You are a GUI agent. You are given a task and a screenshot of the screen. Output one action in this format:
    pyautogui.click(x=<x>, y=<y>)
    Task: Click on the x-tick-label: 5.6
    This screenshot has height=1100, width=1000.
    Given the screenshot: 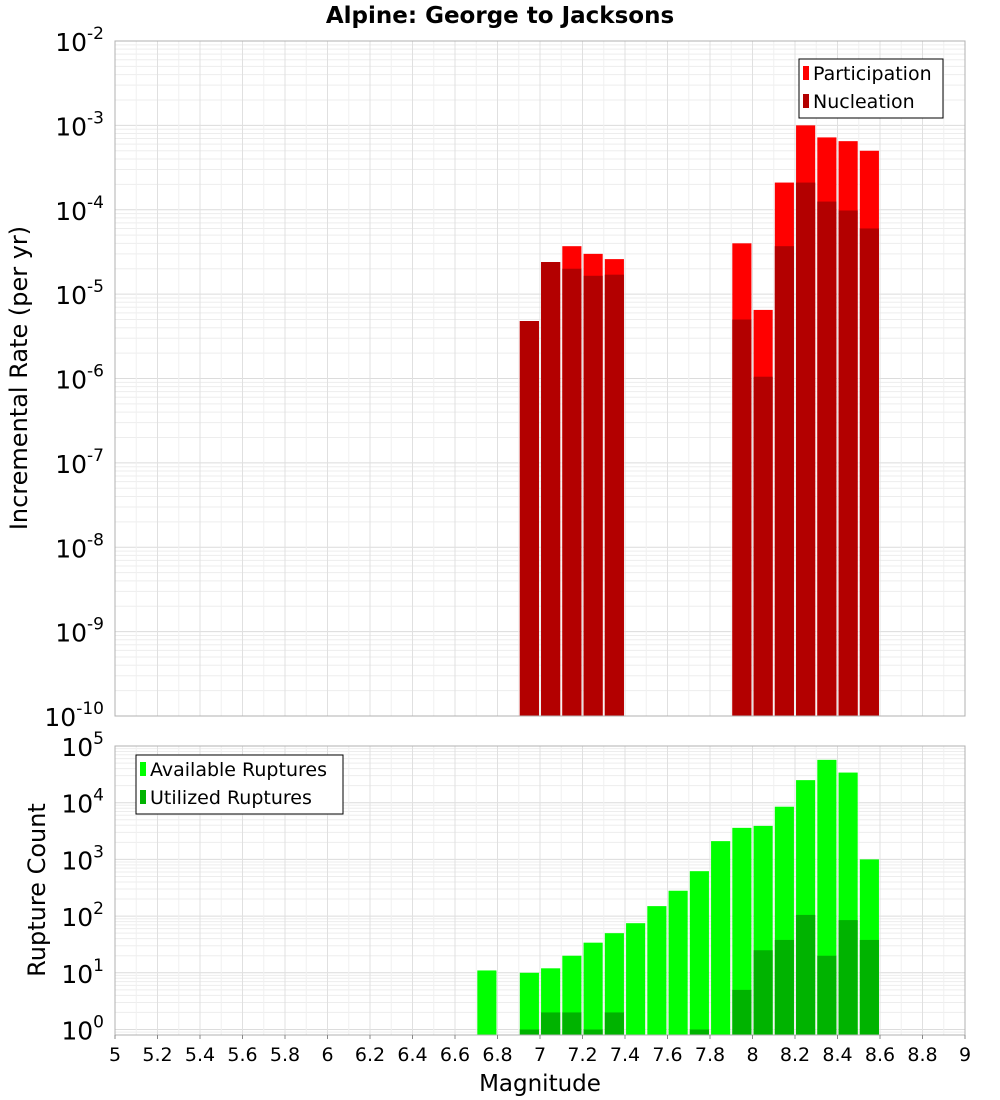 What is the action you would take?
    pyautogui.click(x=242, y=1055)
    